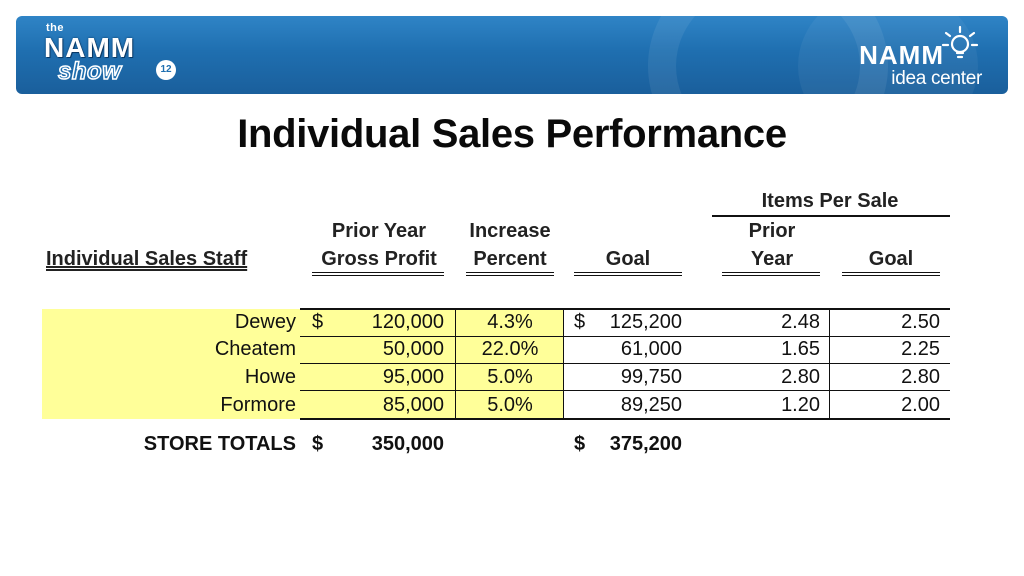 The width and height of the screenshot is (1024, 576). Describe the element at coordinates (651, 377) in the screenshot. I see `goal-value: 99,750` at that location.